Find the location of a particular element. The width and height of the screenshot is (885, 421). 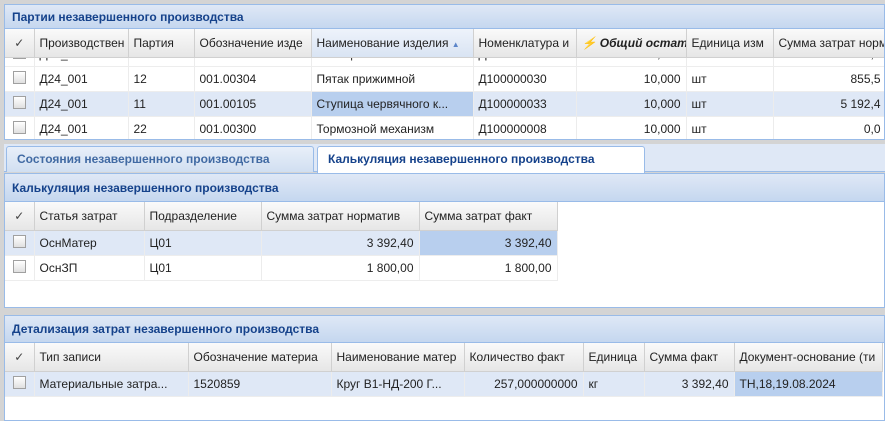

table-row-selected: ОснМатер Ц01 3 392,40 3 392,40 is located at coordinates (281, 243).